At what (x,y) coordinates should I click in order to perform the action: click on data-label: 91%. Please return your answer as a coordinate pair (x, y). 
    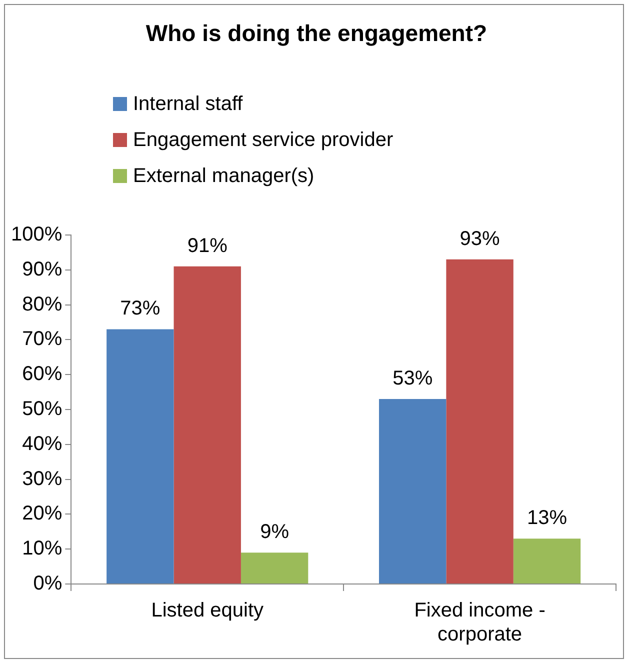
    Looking at the image, I should click on (207, 245).